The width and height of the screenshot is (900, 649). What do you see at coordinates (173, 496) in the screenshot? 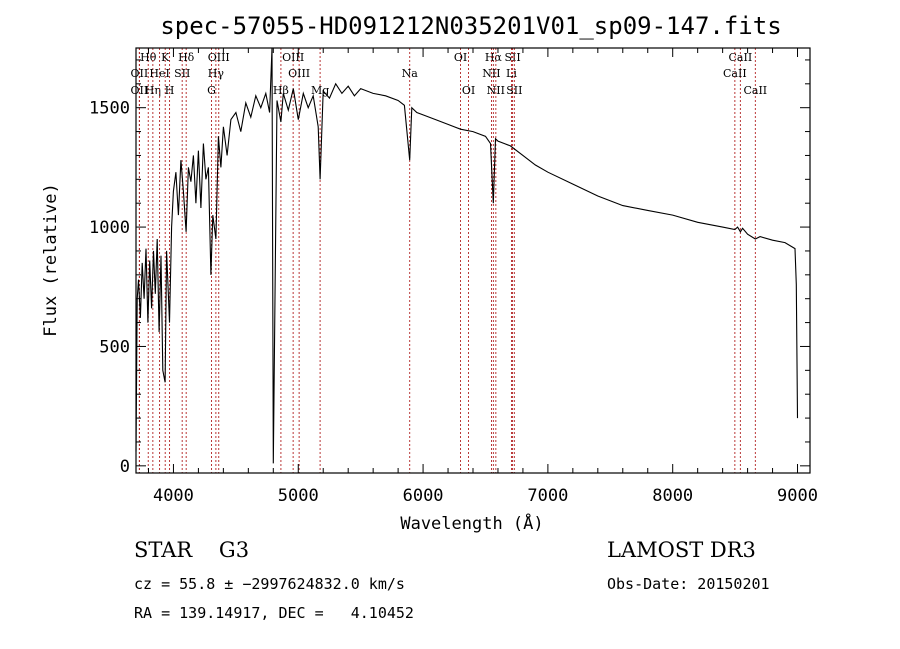
I see `x-tick-label: 4000` at bounding box center [173, 496].